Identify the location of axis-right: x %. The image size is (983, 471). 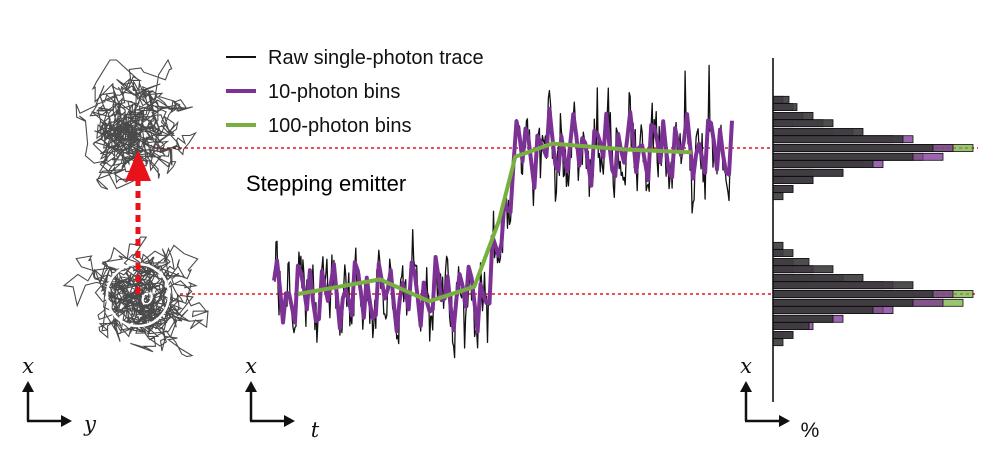
(779, 398).